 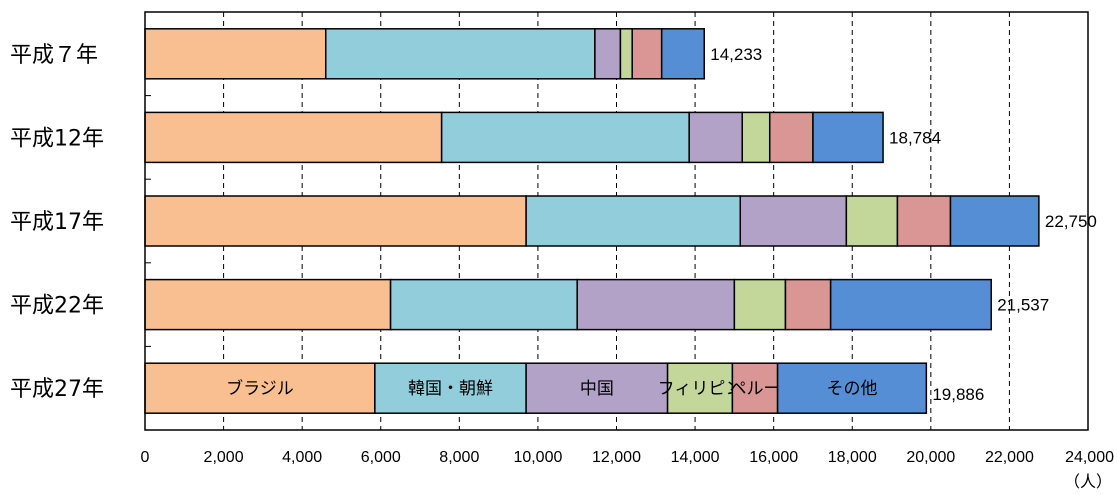 What do you see at coordinates (1071, 221) in the screenshot?
I see `total-label: 22,750` at bounding box center [1071, 221].